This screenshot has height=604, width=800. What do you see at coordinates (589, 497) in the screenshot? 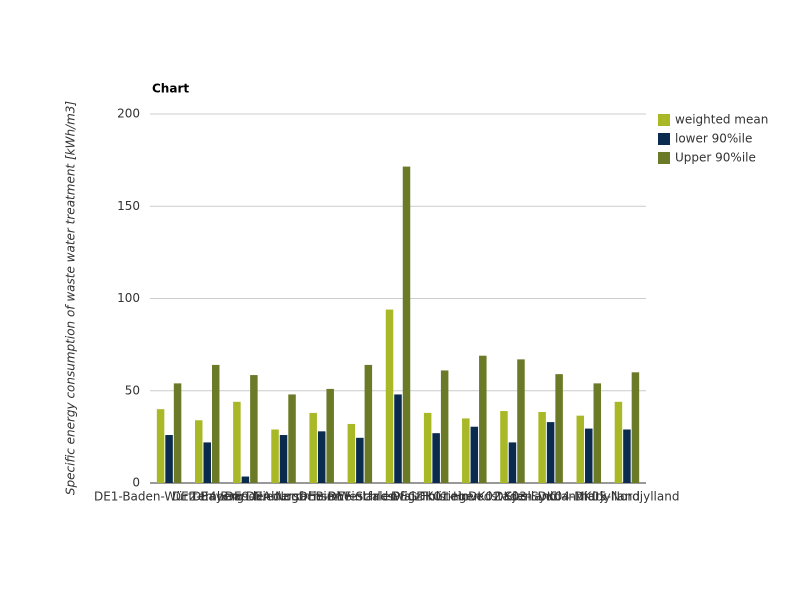
I see `x-tick-label: DK04-Midtjylland` at bounding box center [589, 497].